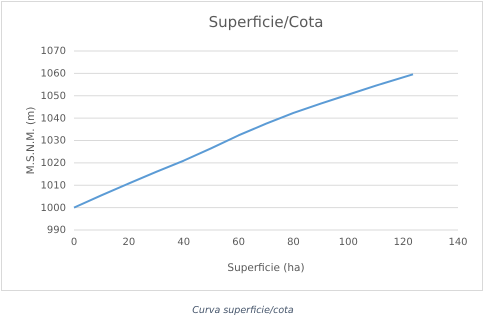 The height and width of the screenshot is (324, 486). Describe the element at coordinates (53, 74) in the screenshot. I see `y-tick-label: 1060` at that location.